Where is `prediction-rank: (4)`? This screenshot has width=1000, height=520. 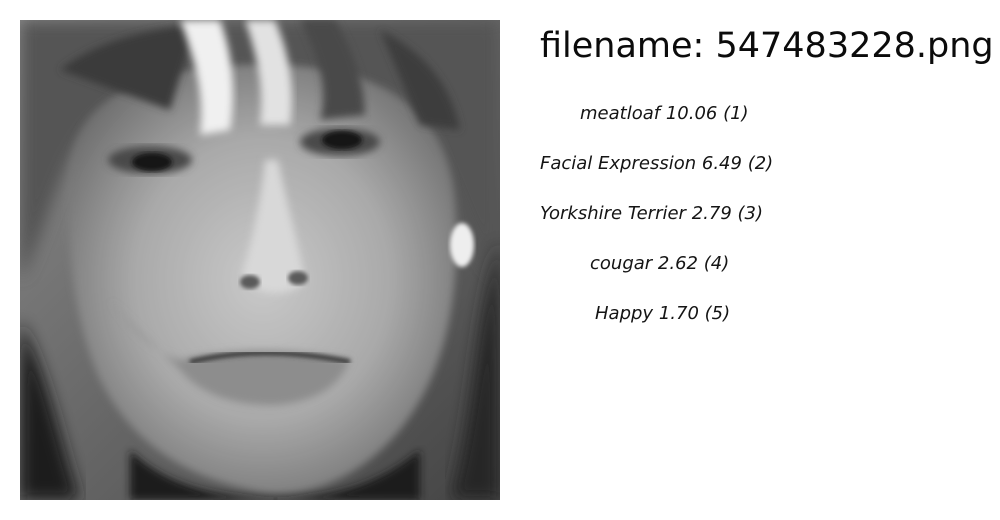
prediction-rank: (4) is located at coordinates (716, 263).